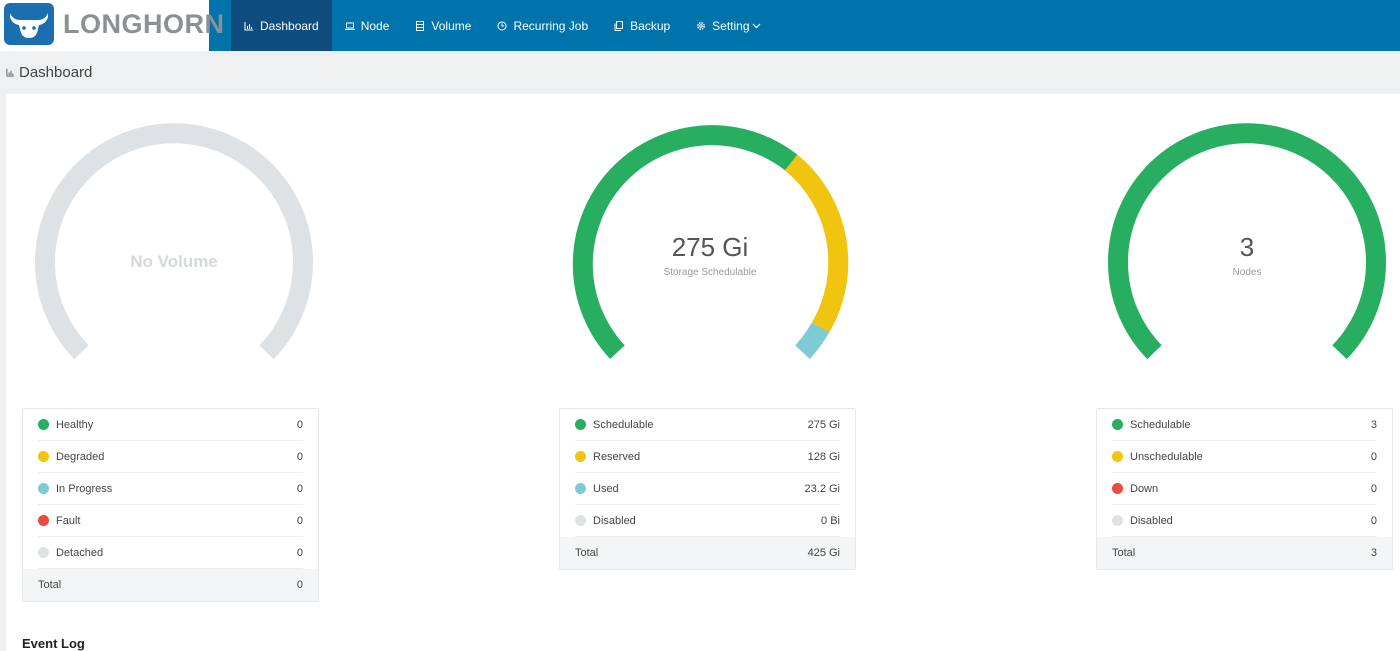 The width and height of the screenshot is (1400, 651). What do you see at coordinates (80, 456) in the screenshot?
I see `legend-label: Degraded` at bounding box center [80, 456].